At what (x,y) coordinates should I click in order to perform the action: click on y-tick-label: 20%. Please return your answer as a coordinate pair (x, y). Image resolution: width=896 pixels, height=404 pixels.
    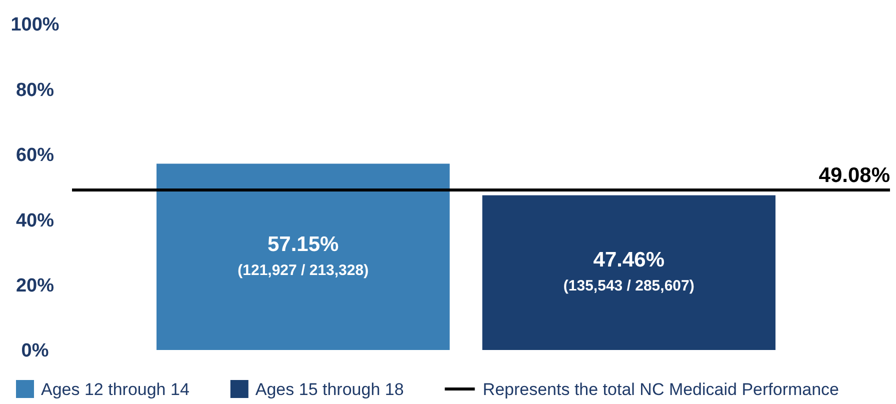
    Looking at the image, I should click on (35, 285).